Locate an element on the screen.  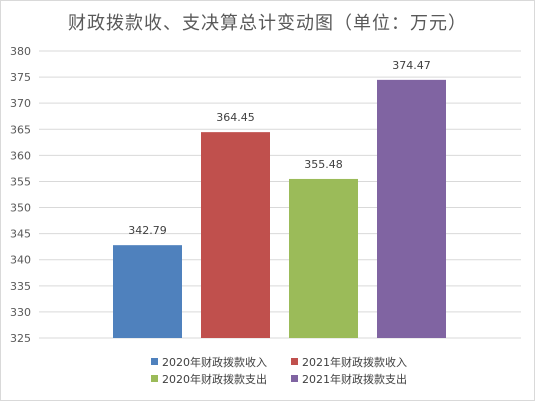
legend-label: 2021年财政拨款收入 is located at coordinates (354, 362).